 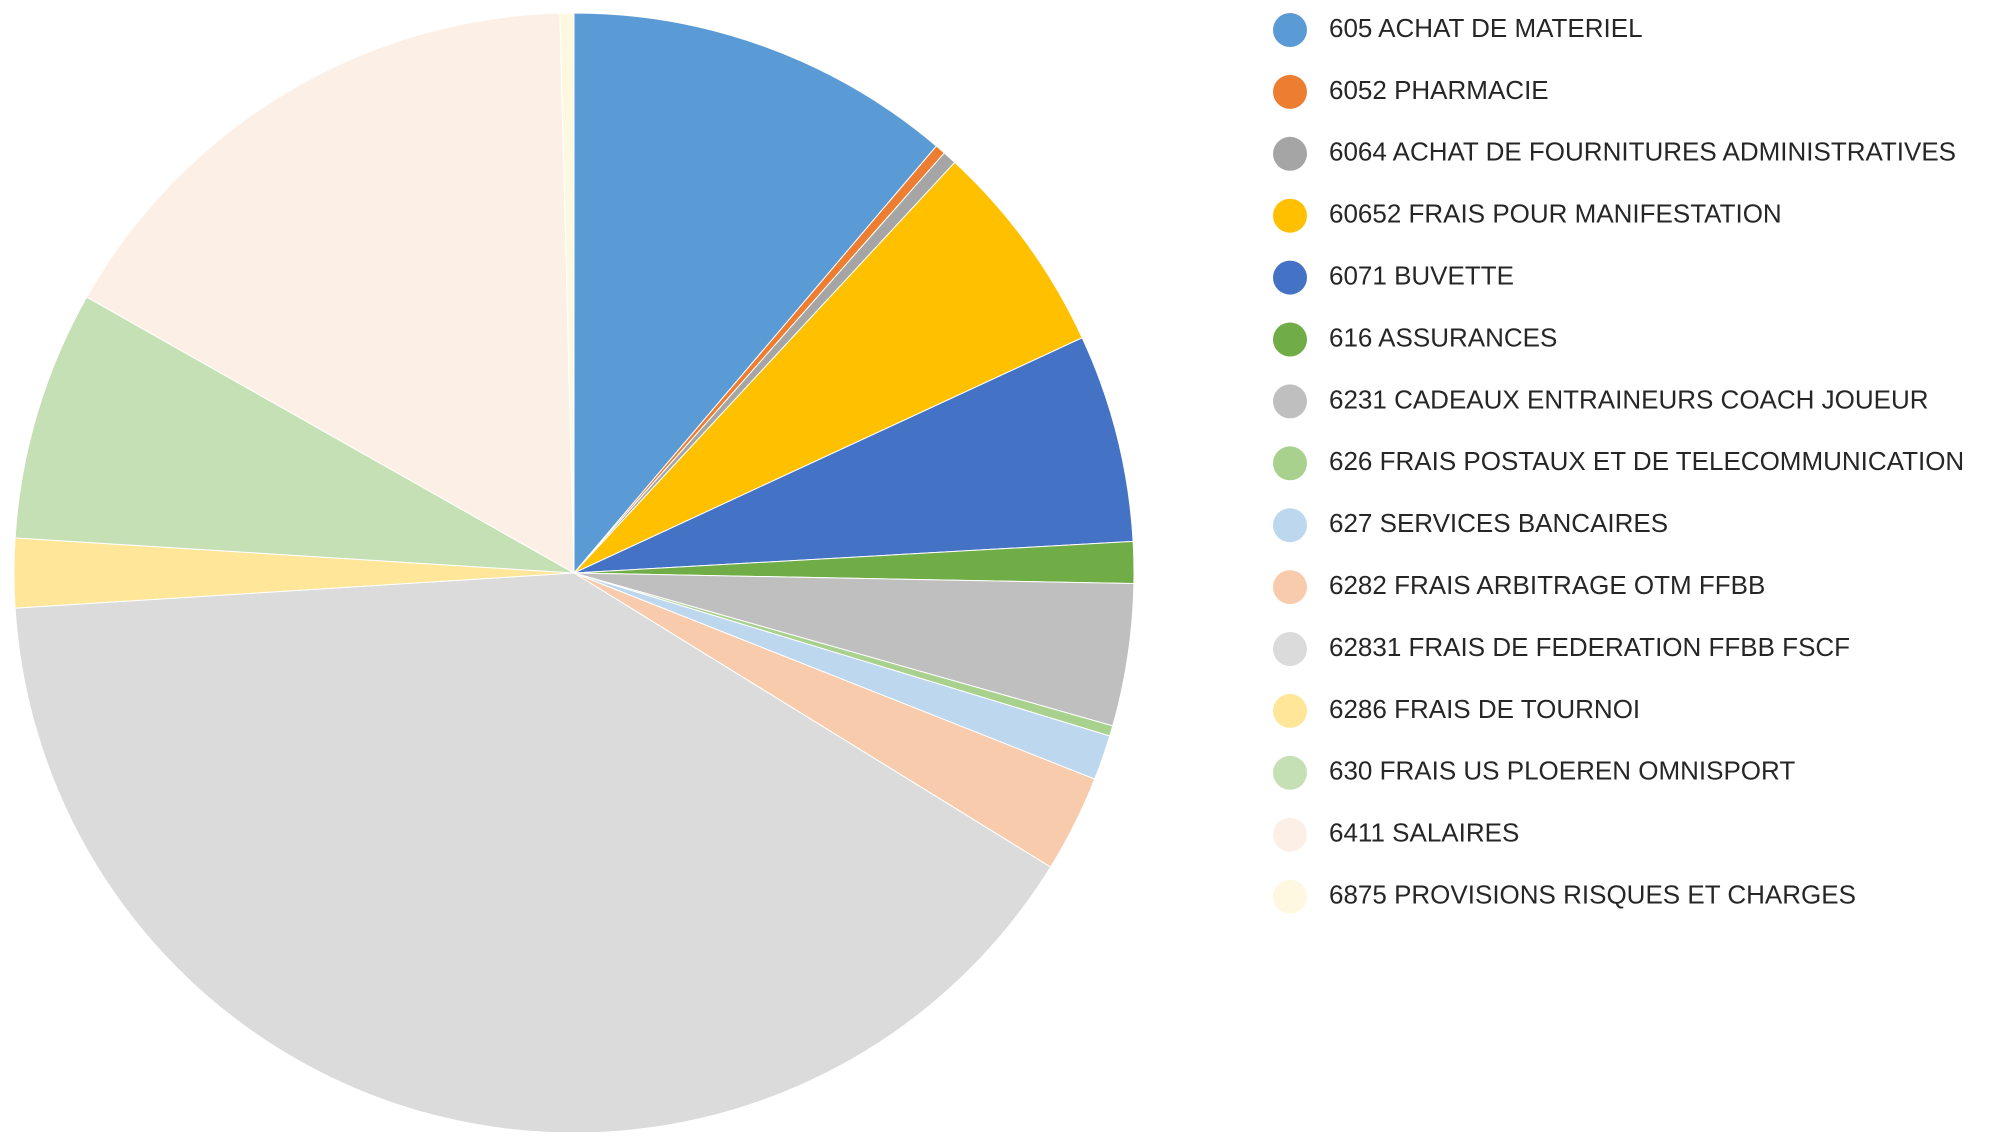 I want to click on legend-label: 6282 FRAIS ARBITRAGE OTM FFBB, so click(x=1547, y=585).